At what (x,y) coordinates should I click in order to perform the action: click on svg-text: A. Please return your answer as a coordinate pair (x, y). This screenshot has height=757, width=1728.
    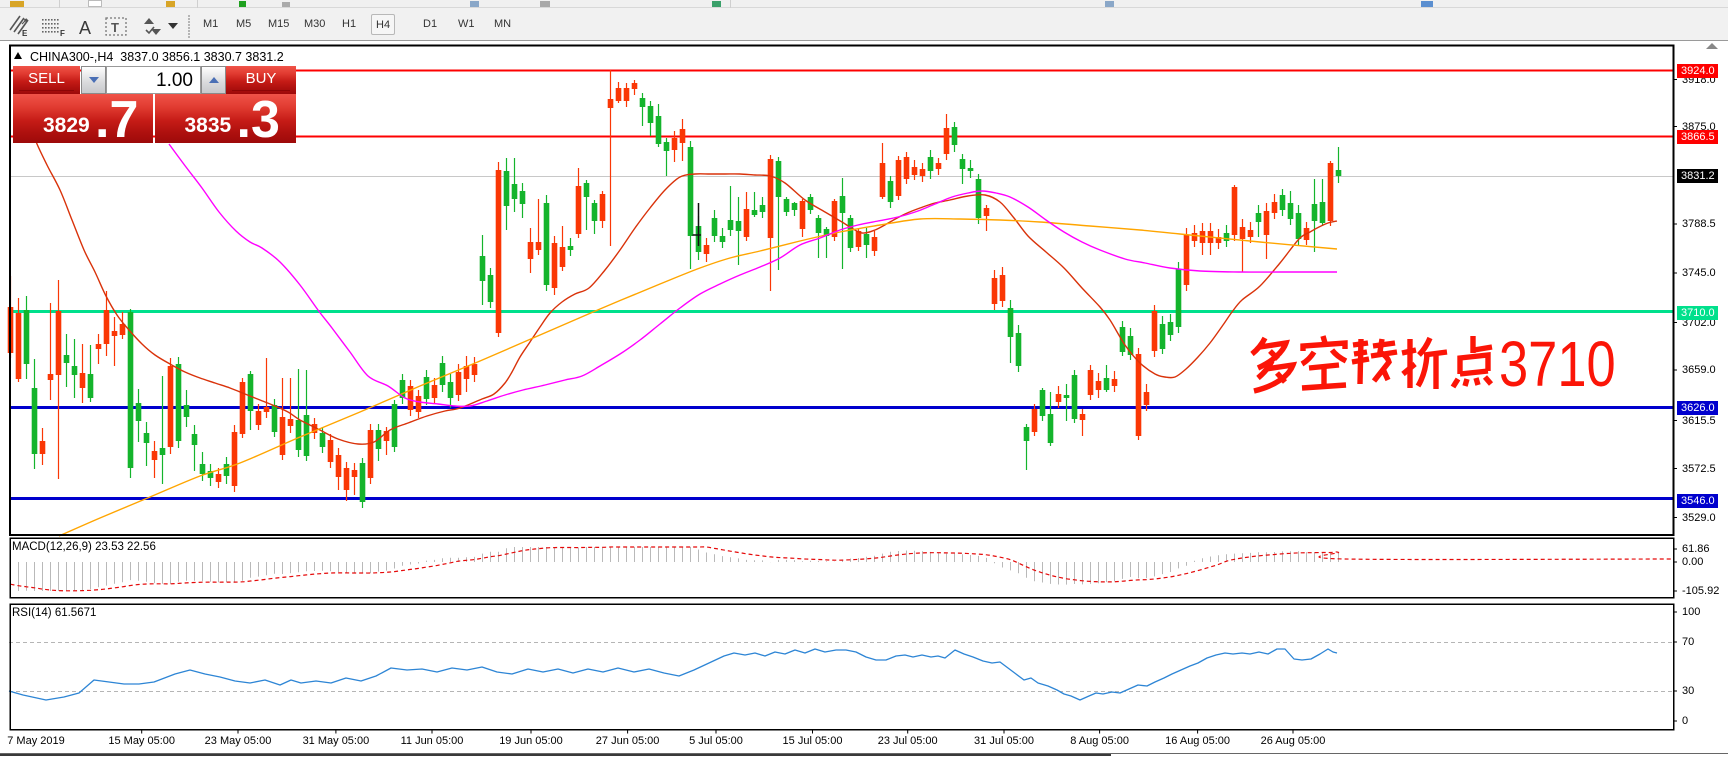
    Looking at the image, I should click on (85, 28).